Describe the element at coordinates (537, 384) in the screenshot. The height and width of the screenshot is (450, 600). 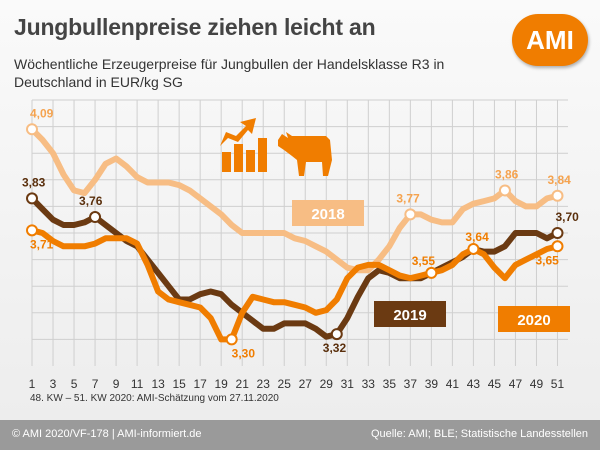
I see `x-tick-label: 49` at that location.